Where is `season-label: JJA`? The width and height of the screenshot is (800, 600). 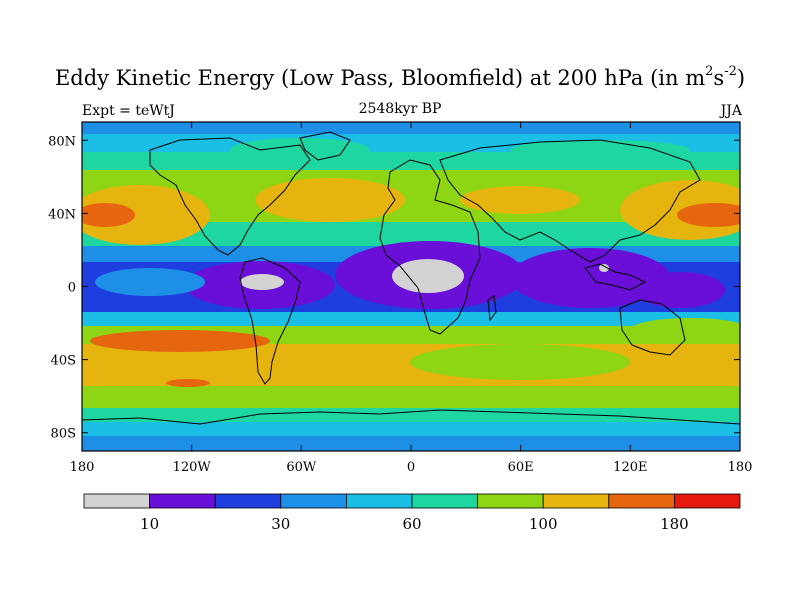 season-label: JJA is located at coordinates (731, 111).